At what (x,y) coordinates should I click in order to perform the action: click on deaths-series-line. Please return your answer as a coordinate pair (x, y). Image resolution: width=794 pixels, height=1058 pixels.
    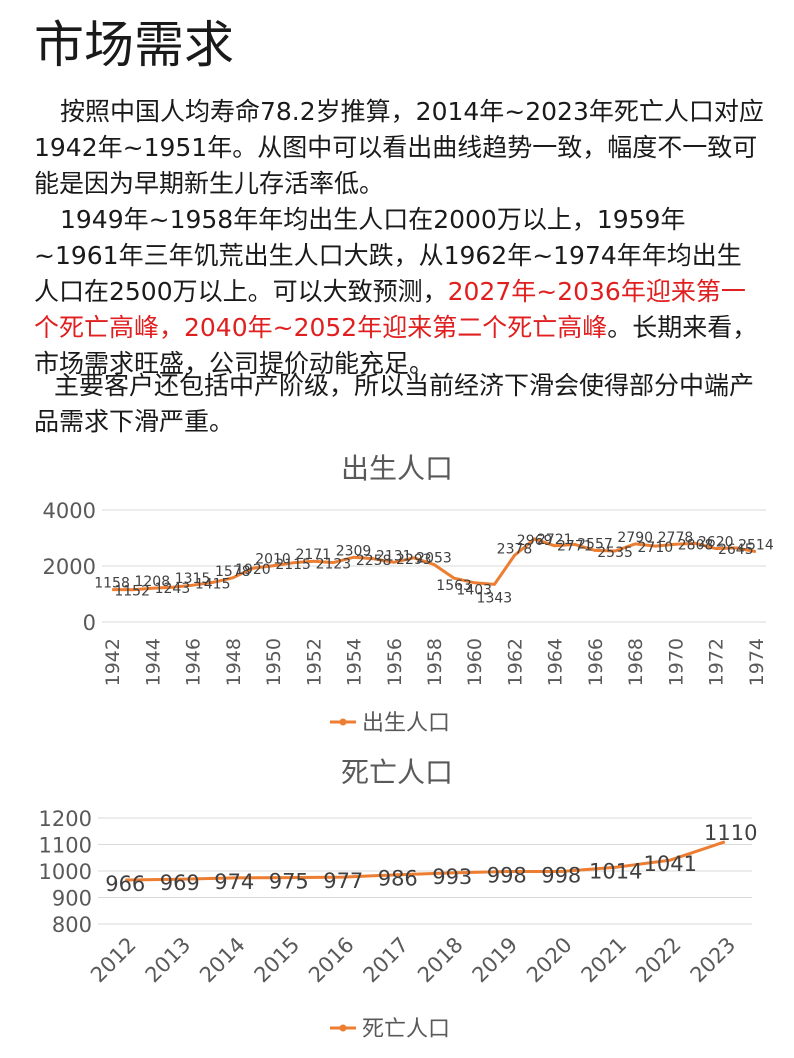
    Looking at the image, I should click on (425, 861).